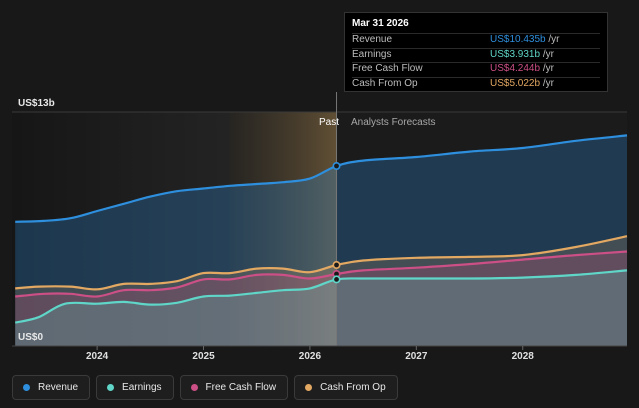 The image size is (639, 408). Describe the element at coordinates (476, 40) in the screenshot. I see `tooltip-row-revenue: Revenue US$10.435b /yr` at that location.